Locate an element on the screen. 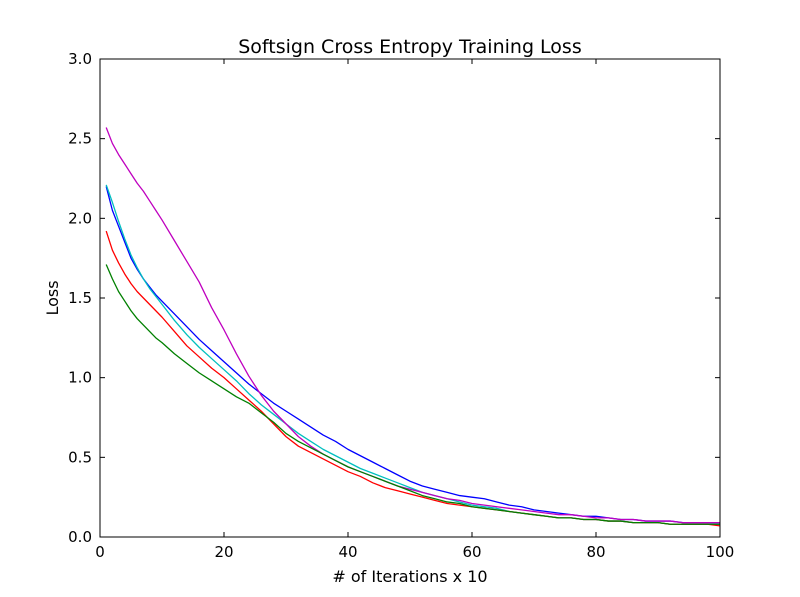 Image resolution: width=800 pixels, height=597 pixels. y-tick-label: 2.0 is located at coordinates (80, 218).